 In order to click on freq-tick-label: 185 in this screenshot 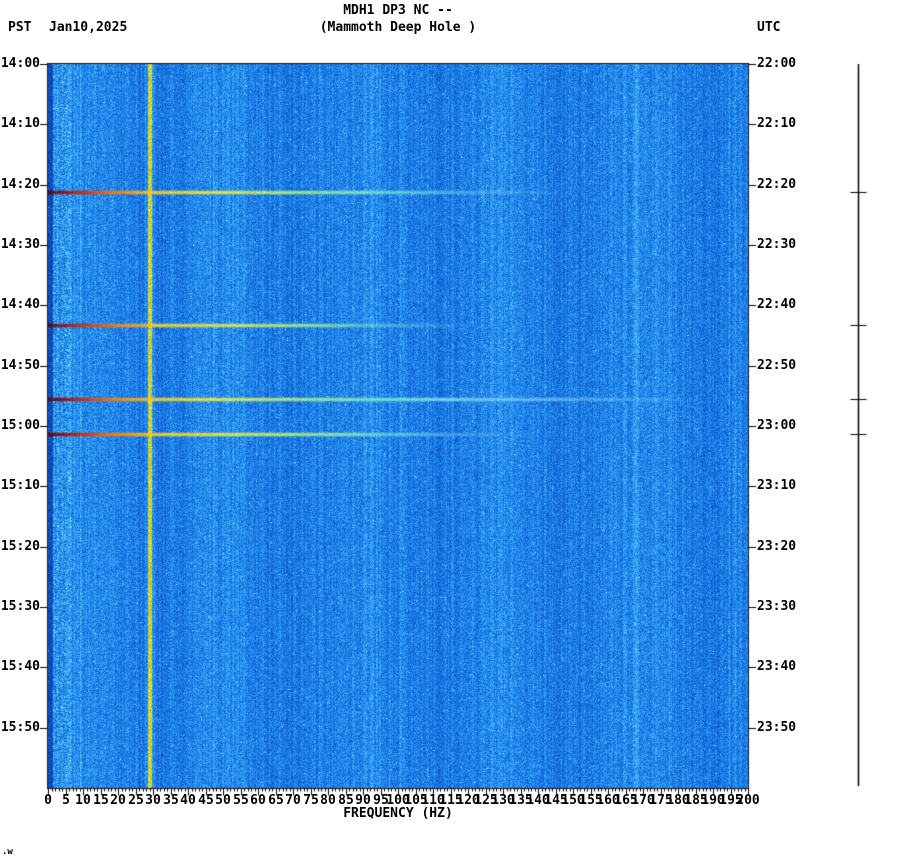, I will do `click(696, 800)`.